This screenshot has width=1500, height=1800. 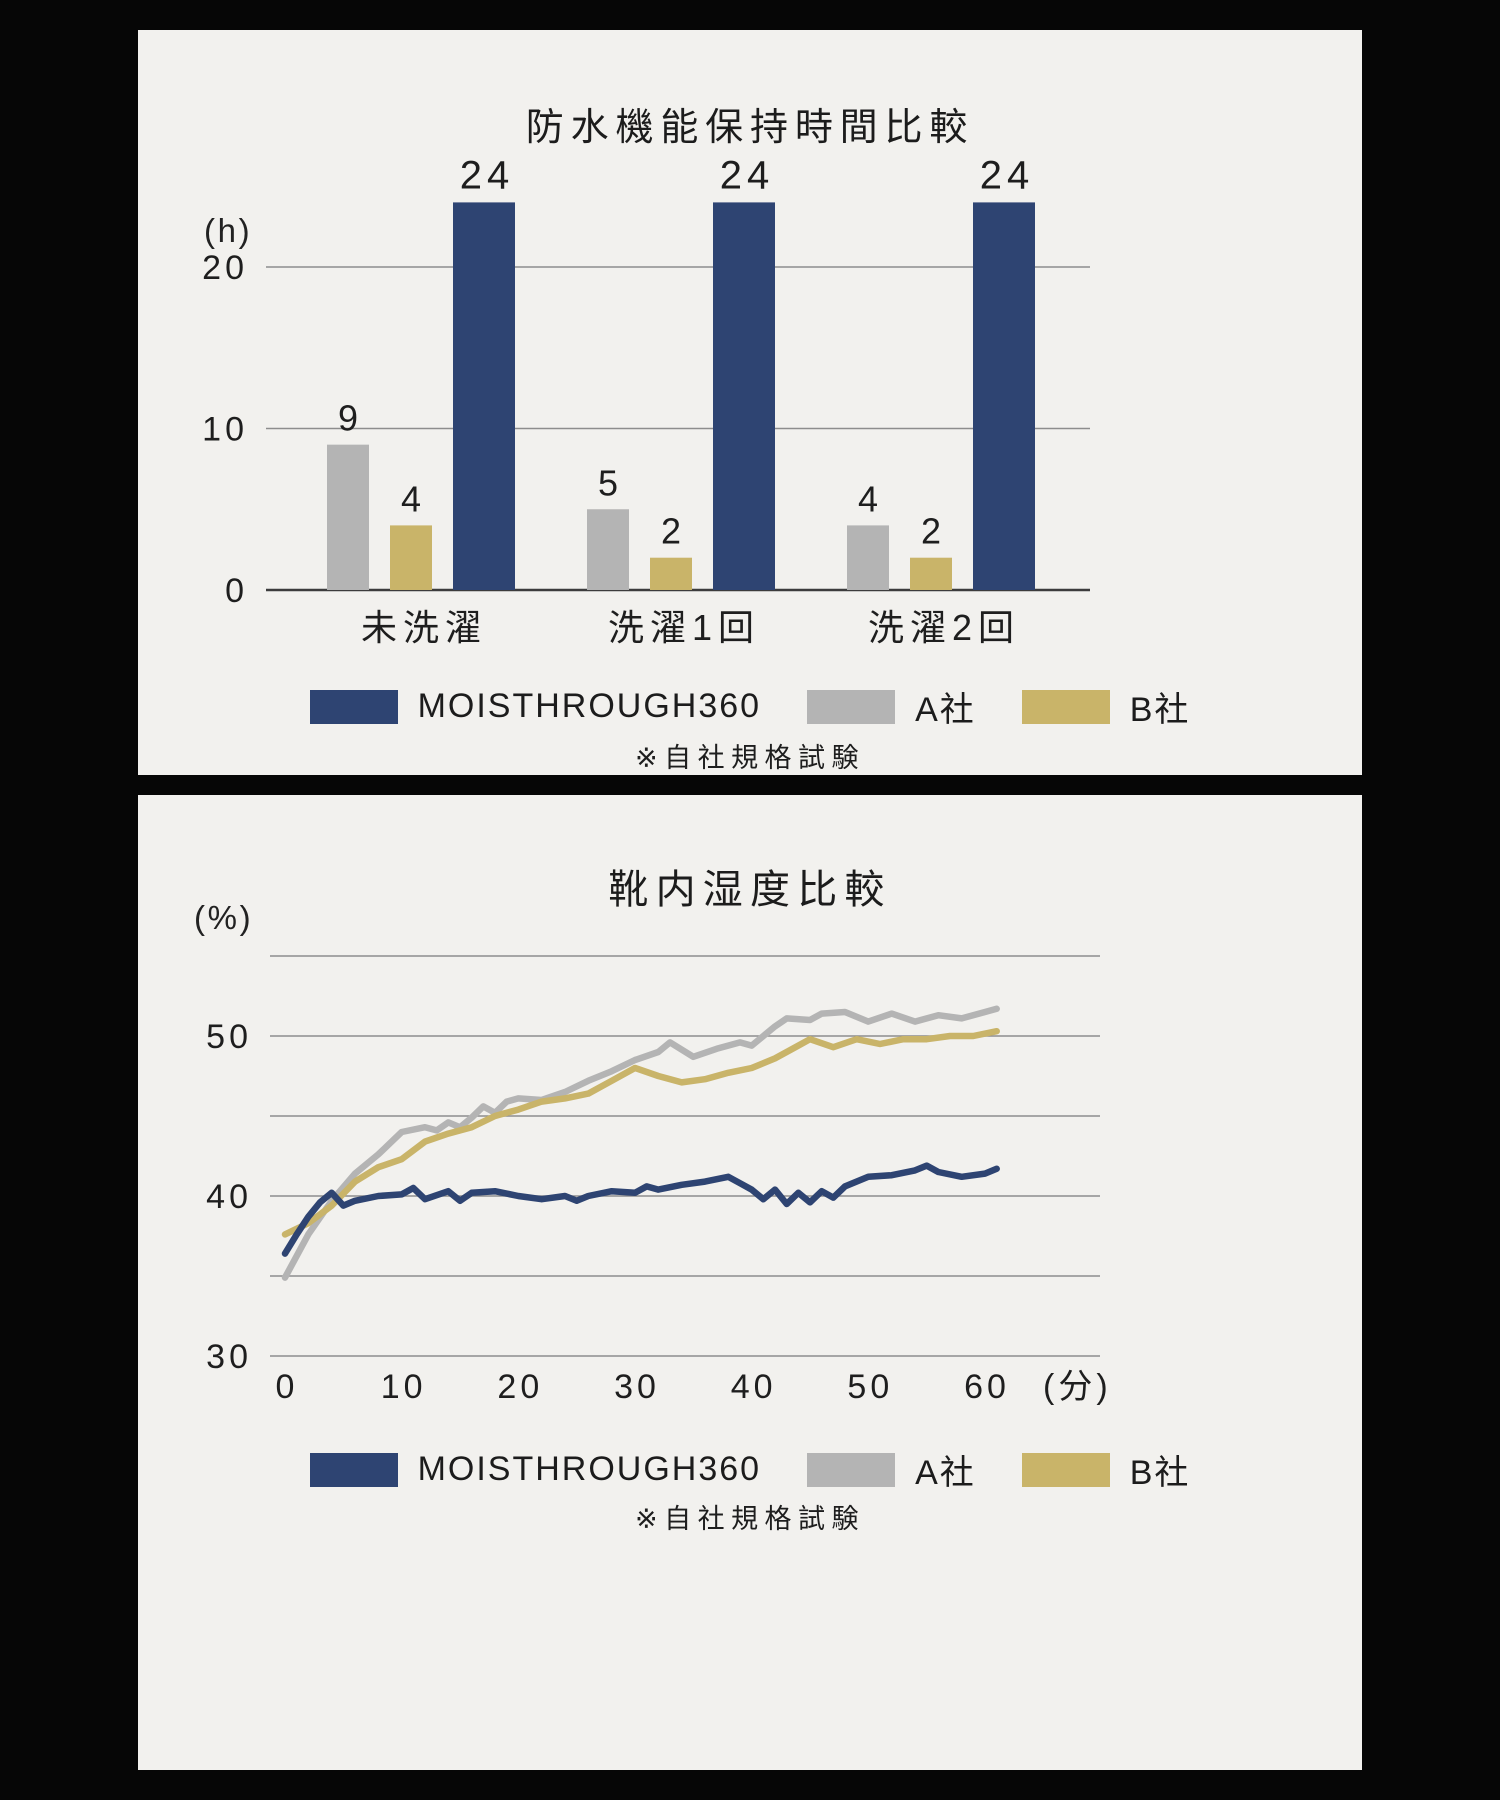 I want to click on svg-text: 洗濯1回, so click(x=684, y=627).